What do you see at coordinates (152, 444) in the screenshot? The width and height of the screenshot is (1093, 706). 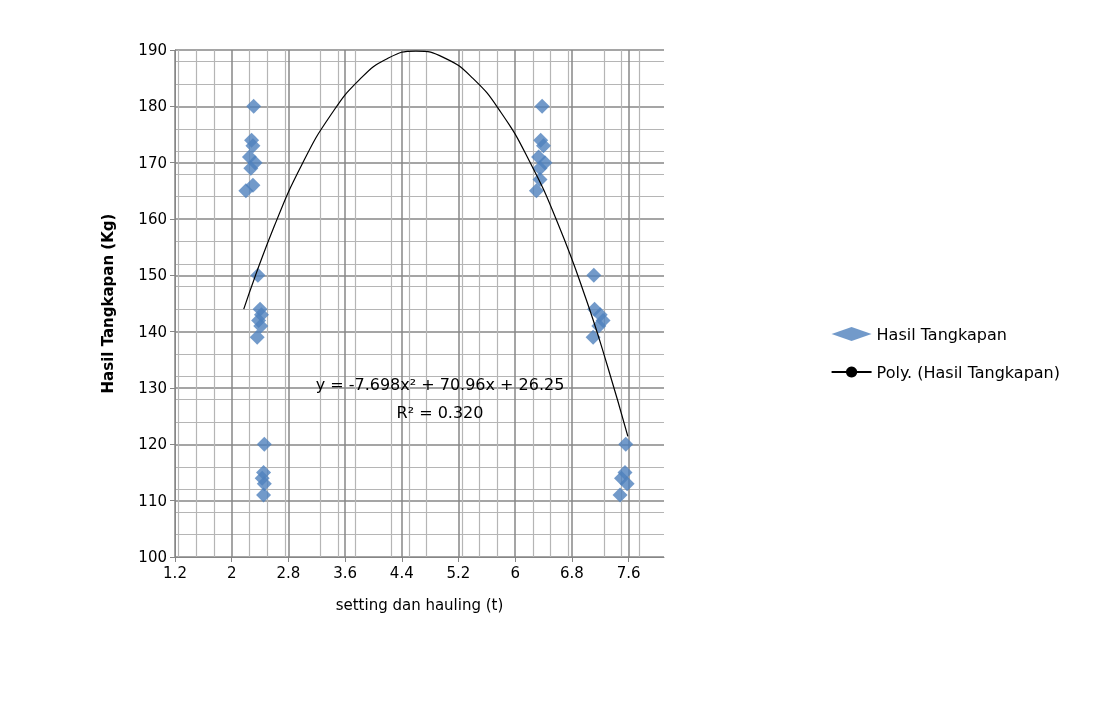 I see `y-tick-label: 120` at bounding box center [152, 444].